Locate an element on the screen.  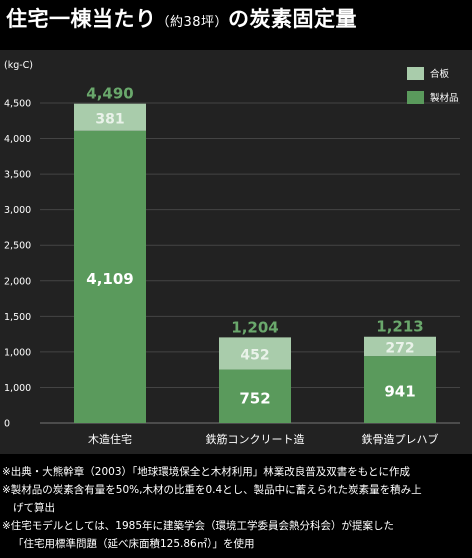
data-label: 381 is located at coordinates (109, 119).